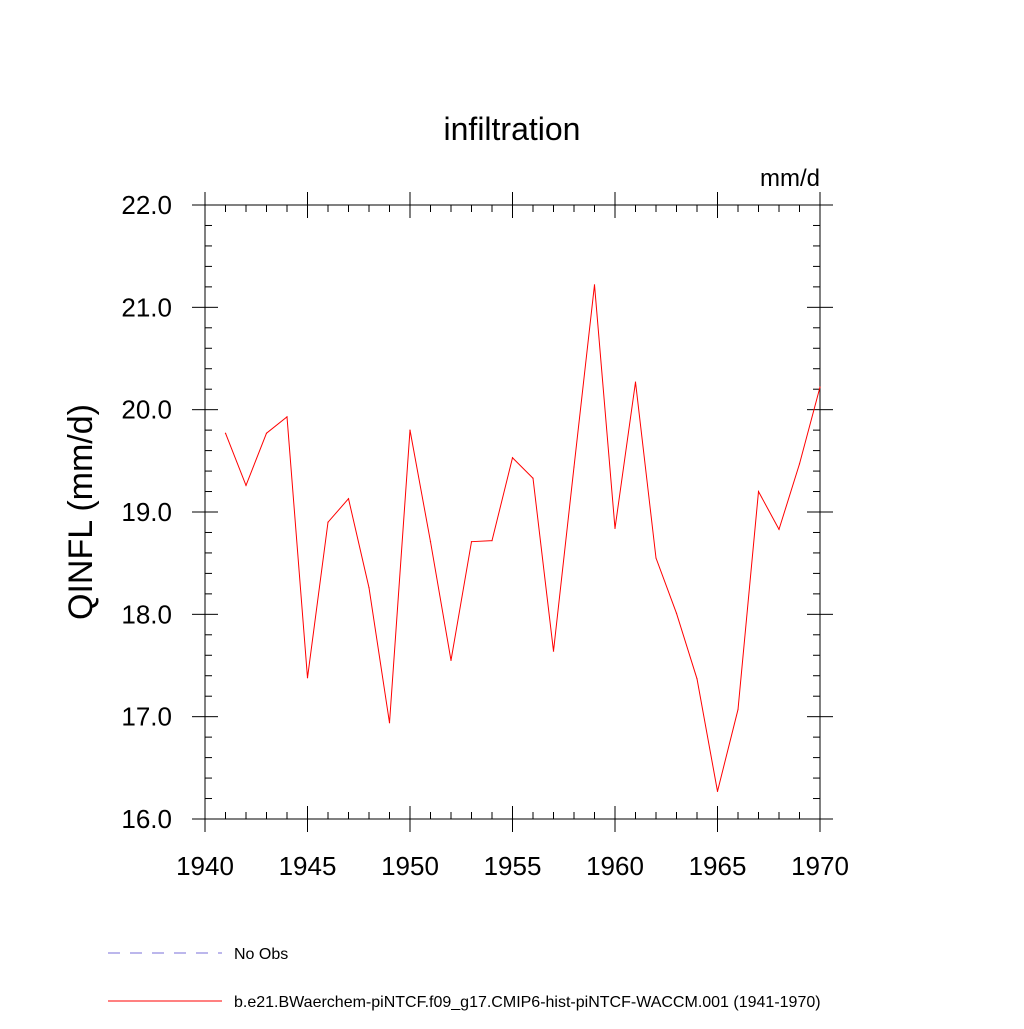 The image size is (1024, 1029). What do you see at coordinates (512, 129) in the screenshot?
I see `chart-title: infiltration` at bounding box center [512, 129].